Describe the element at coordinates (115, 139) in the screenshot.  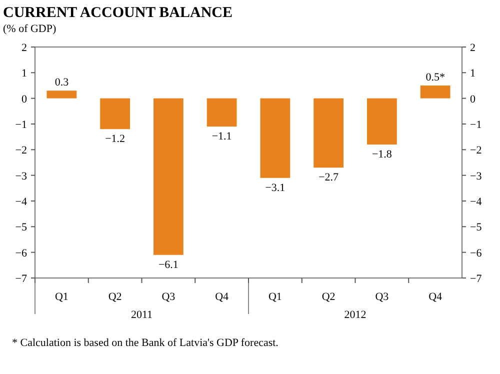
I see `data-label: −1.2` at that location.